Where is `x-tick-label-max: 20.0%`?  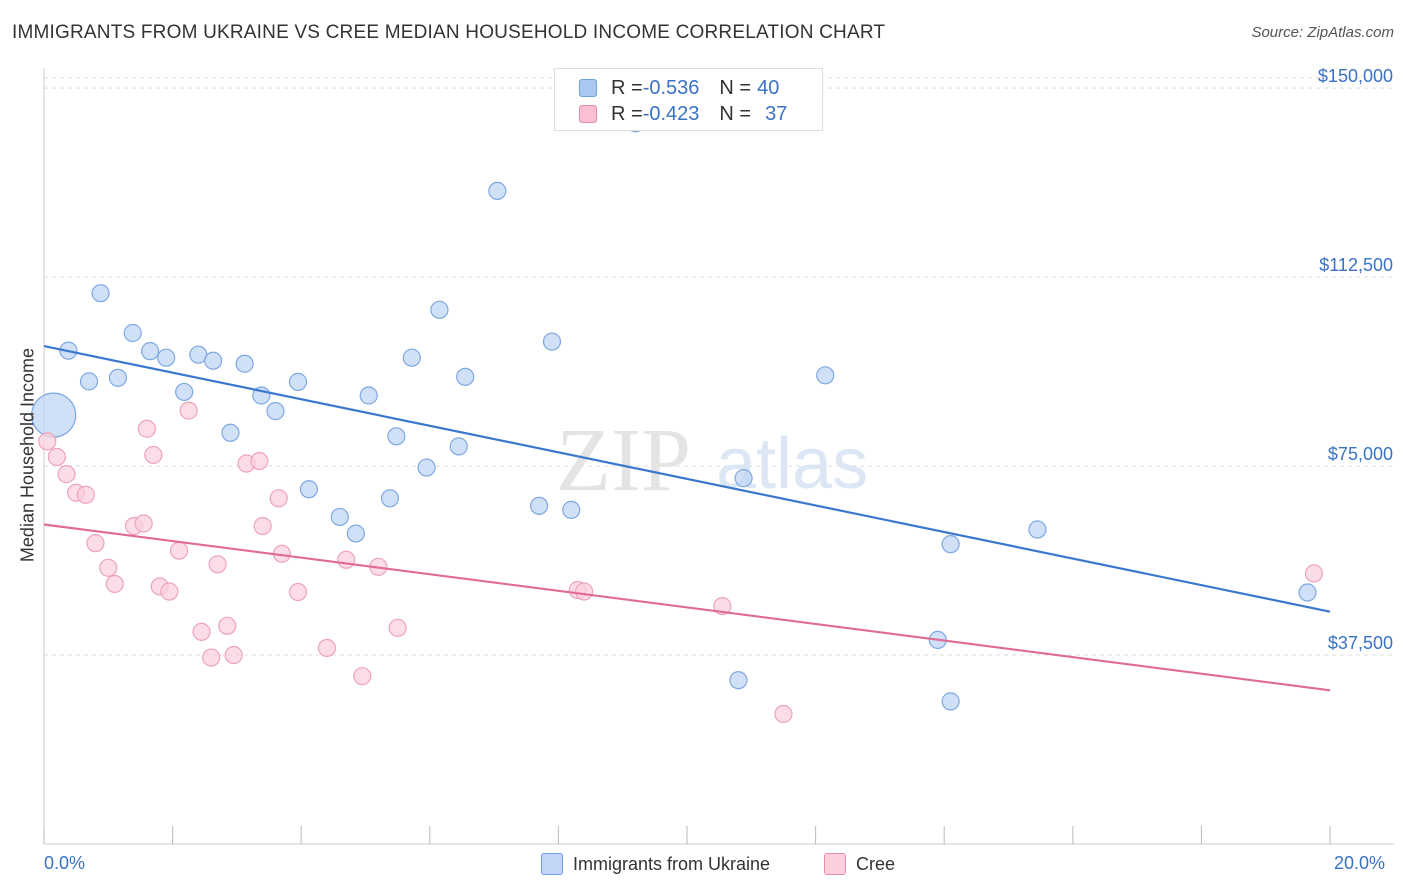
x-tick-label-max: 20.0% is located at coordinates (1360, 863).